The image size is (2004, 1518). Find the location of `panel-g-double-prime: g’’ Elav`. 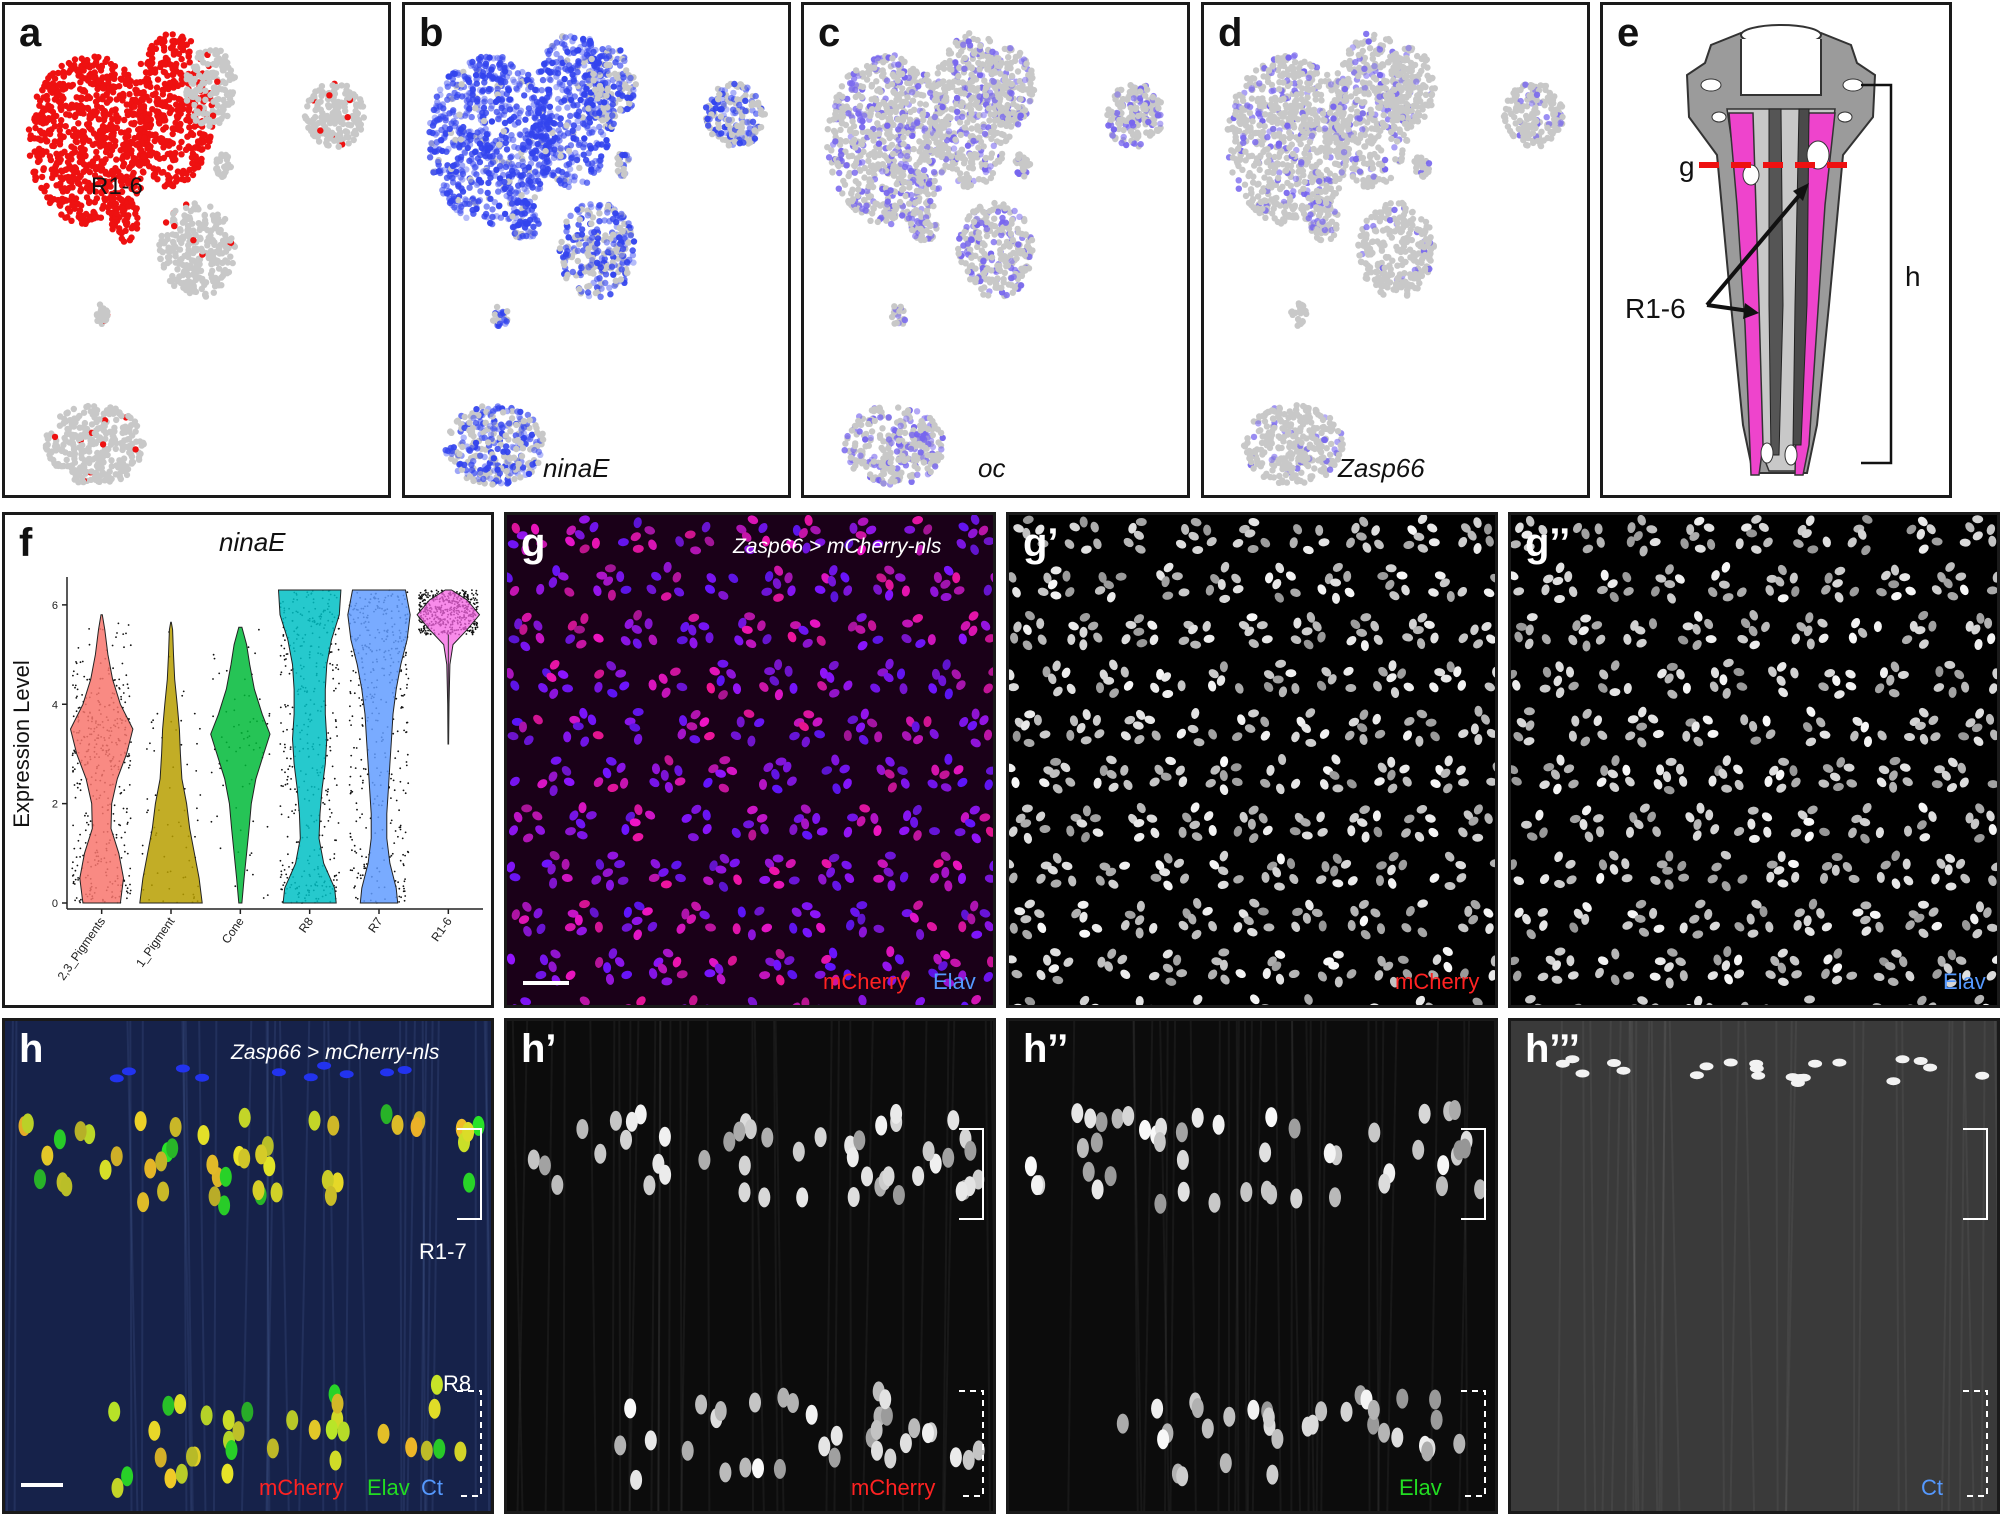

panel-g-double-prime: g’’ Elav is located at coordinates (1754, 760).